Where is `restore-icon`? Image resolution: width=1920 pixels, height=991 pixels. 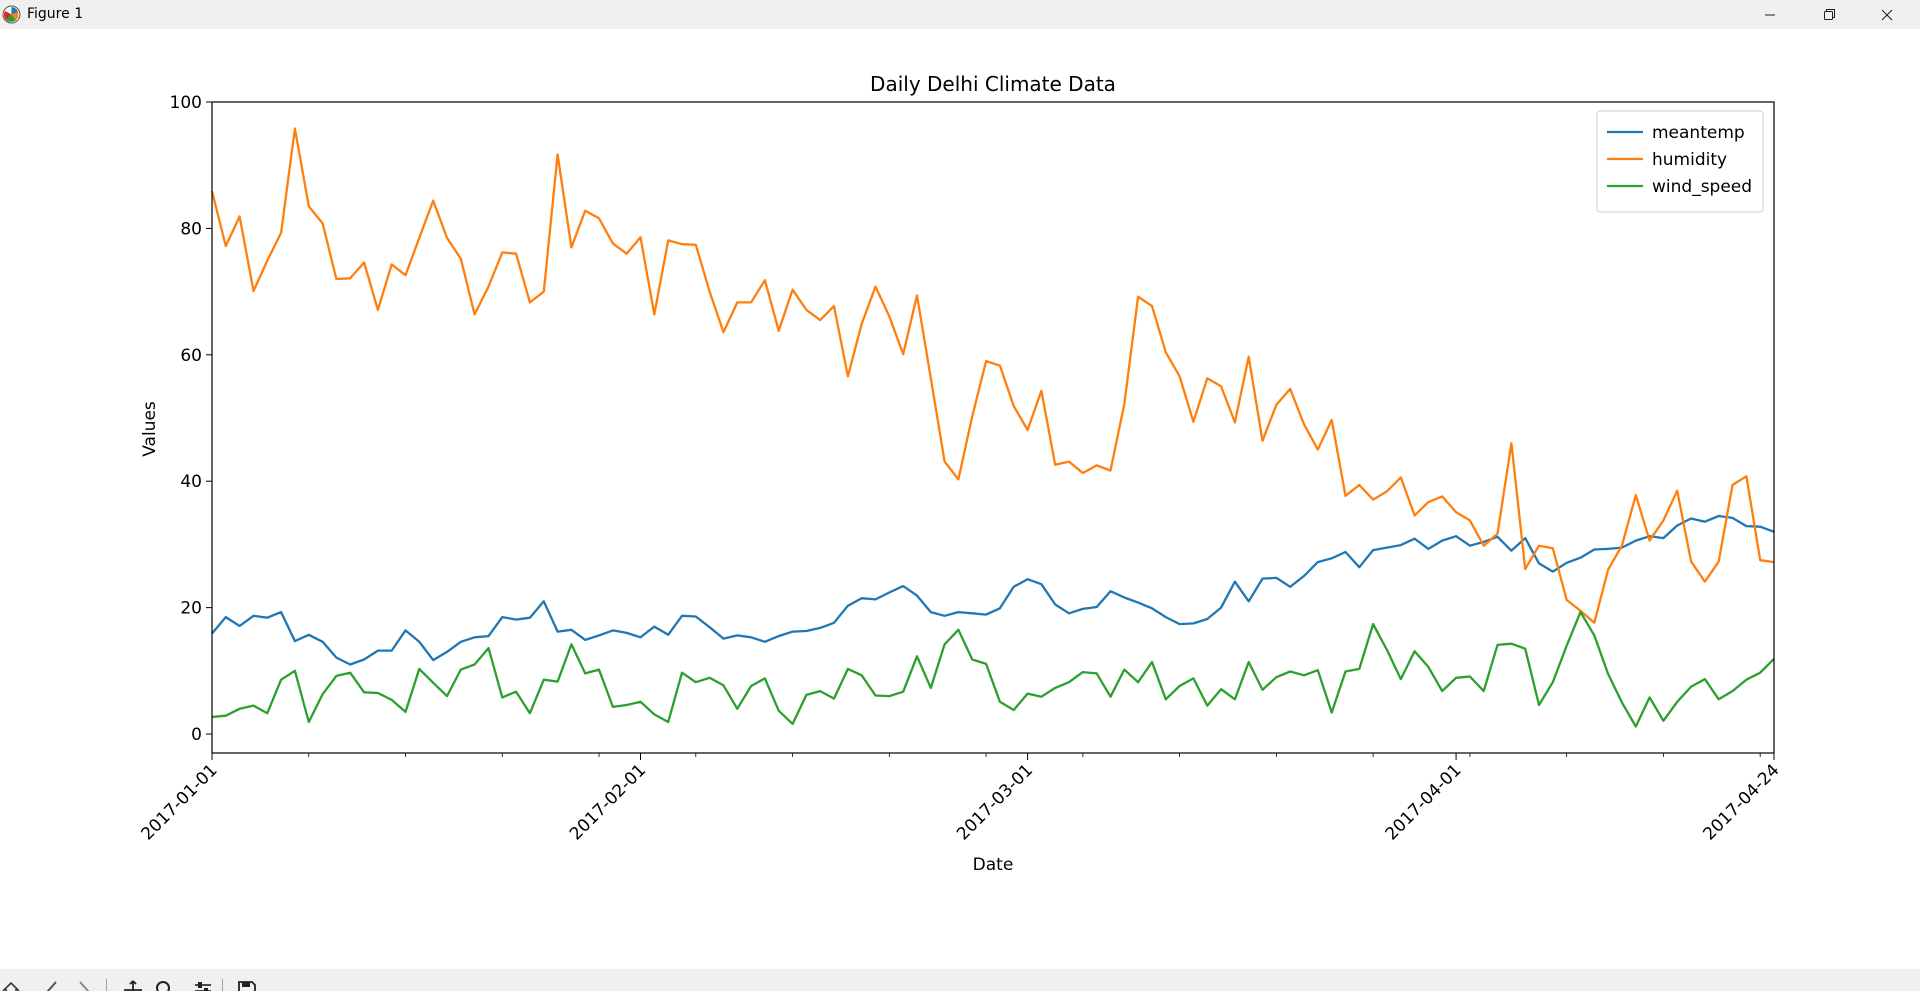
restore-icon is located at coordinates (1829, 14).